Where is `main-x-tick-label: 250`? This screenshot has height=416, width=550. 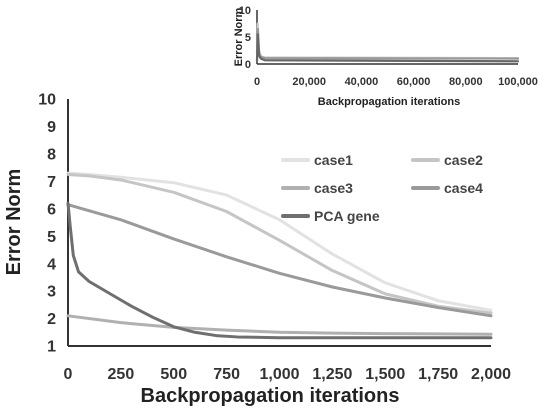
main-x-tick-label: 250 is located at coordinates (121, 374).